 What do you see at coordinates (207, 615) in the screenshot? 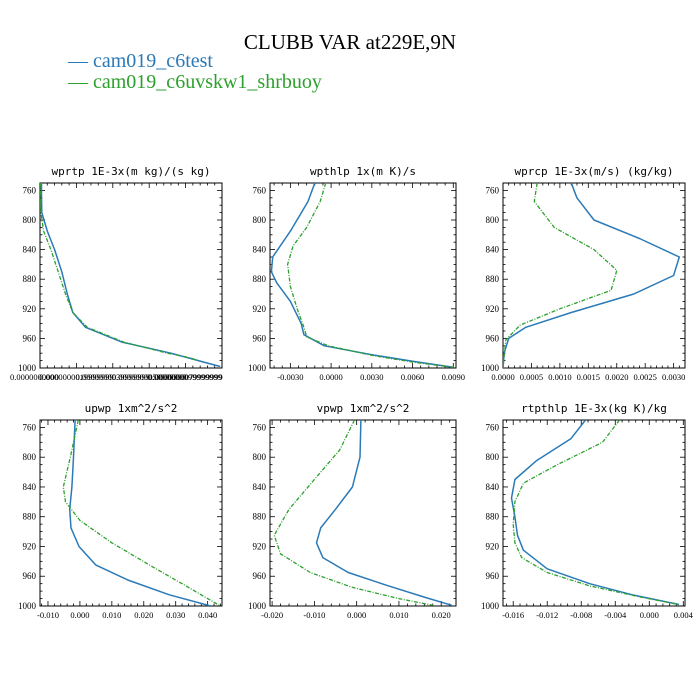
I see `x-tick-label: 0.040` at bounding box center [207, 615].